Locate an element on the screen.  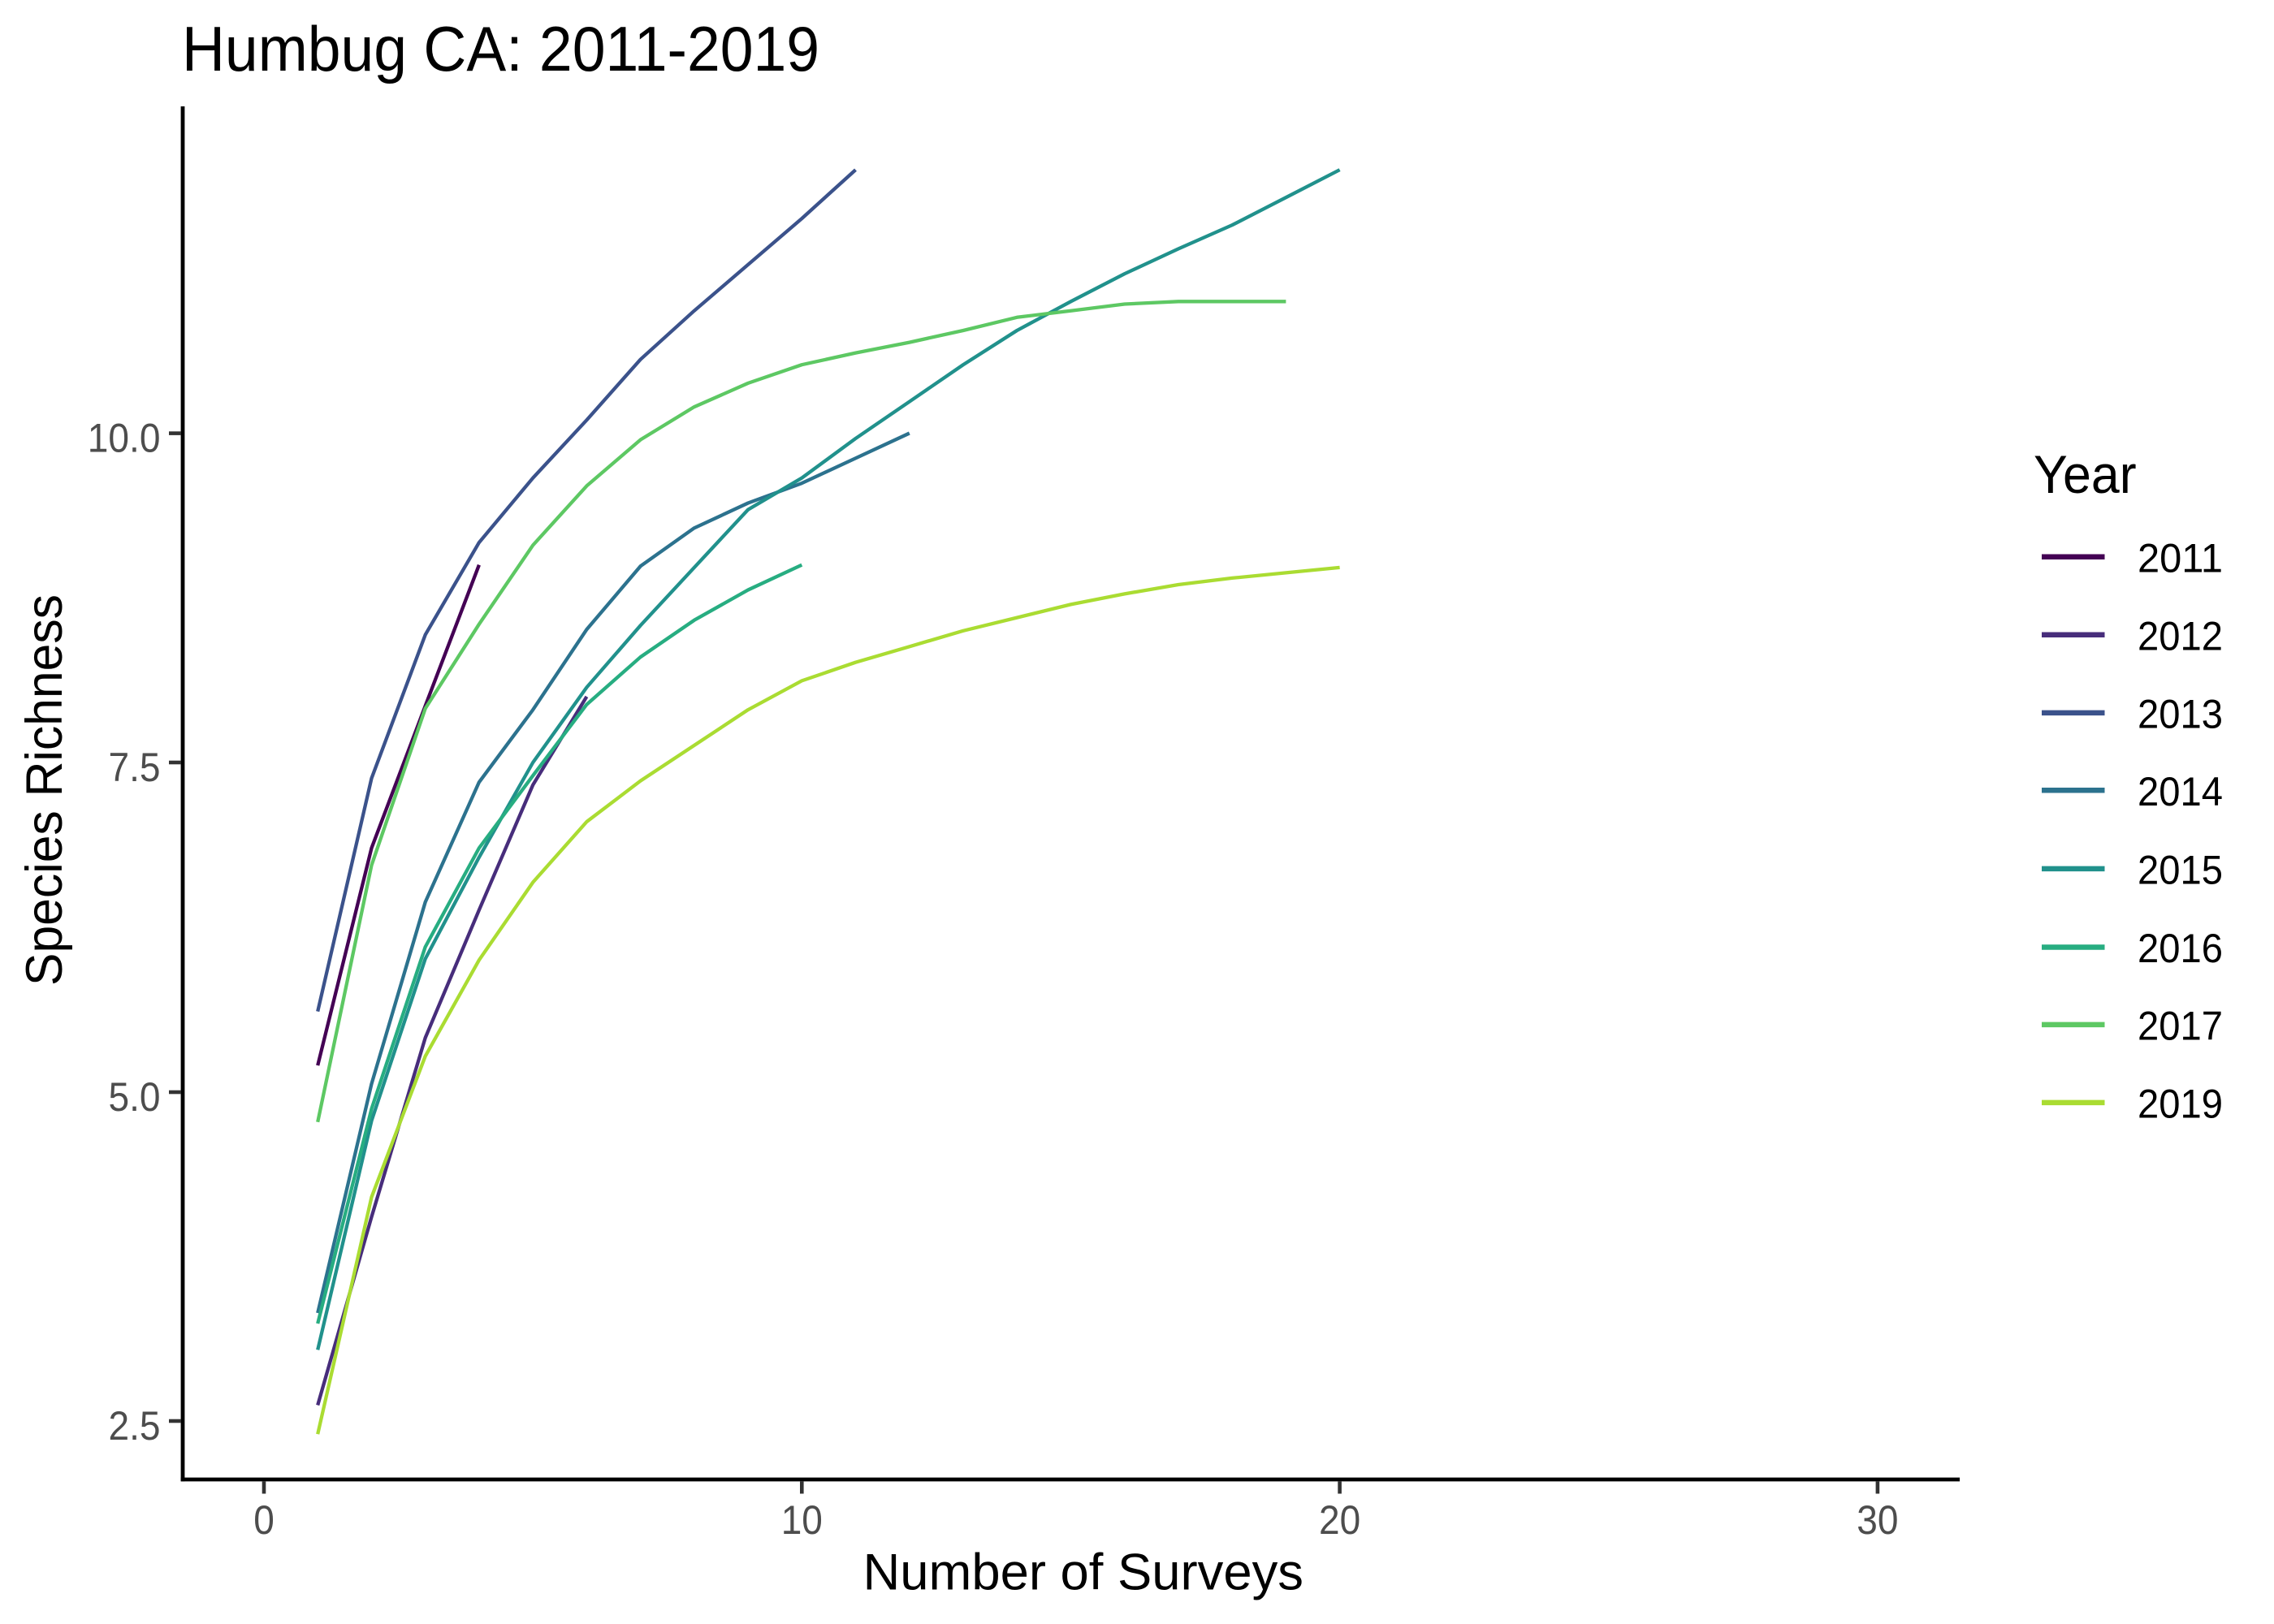
svg-text: 2016 is located at coordinates (2180, 949).